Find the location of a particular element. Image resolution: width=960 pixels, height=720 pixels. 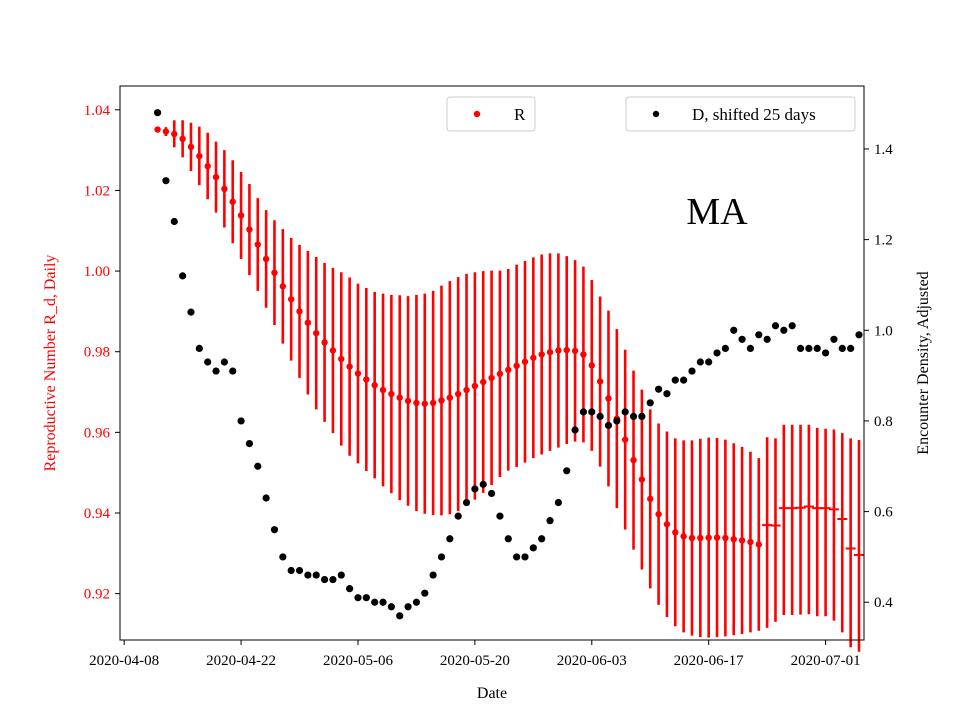

x-axis-label: Date is located at coordinates (492, 693).